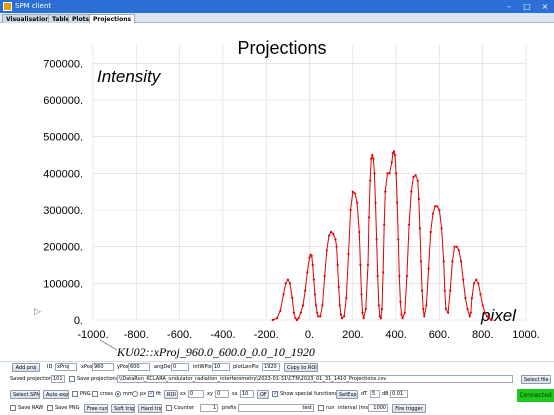  What do you see at coordinates (171, 394) in the screenshot?
I see `roi-button: ROI` at bounding box center [171, 394].